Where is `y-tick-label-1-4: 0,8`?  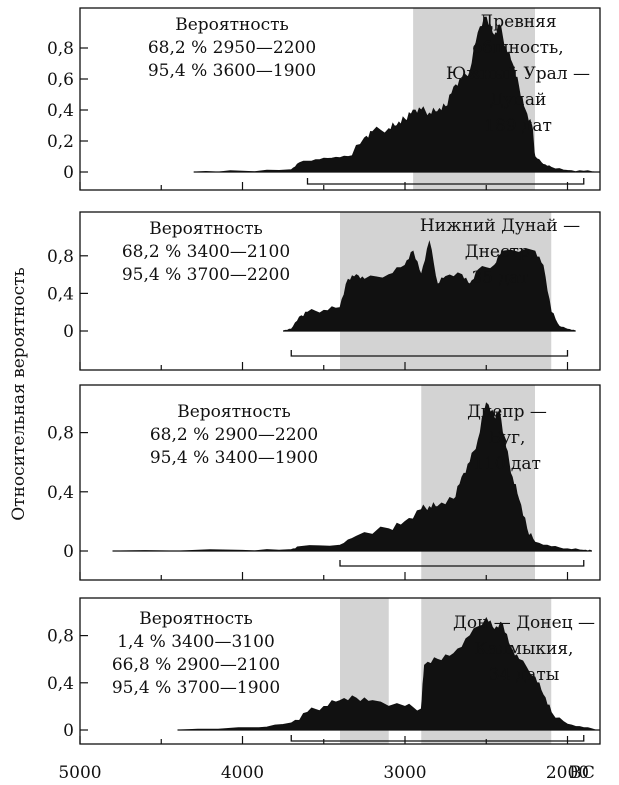 y-tick-label-1-4: 0,8 is located at coordinates (60, 49).